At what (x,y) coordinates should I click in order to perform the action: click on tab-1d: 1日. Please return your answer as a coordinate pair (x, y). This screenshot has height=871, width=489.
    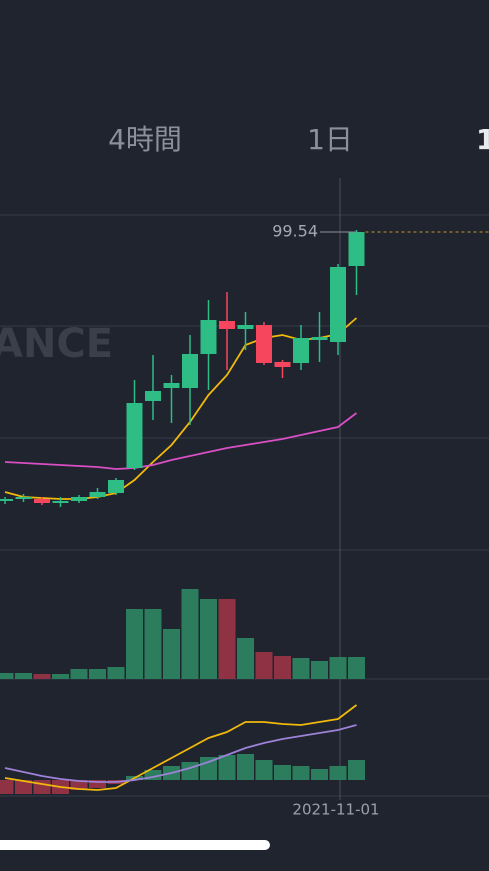
    Looking at the image, I should click on (330, 139).